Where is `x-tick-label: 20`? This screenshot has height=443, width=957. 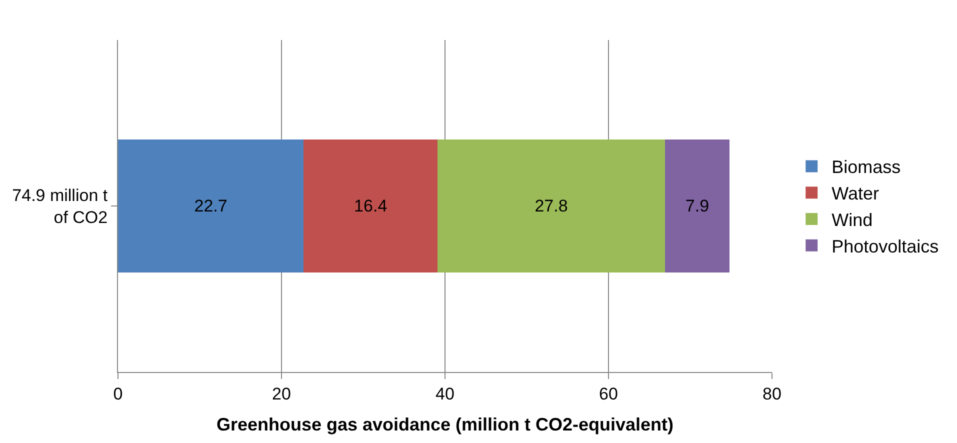 x-tick-label: 20 is located at coordinates (281, 394).